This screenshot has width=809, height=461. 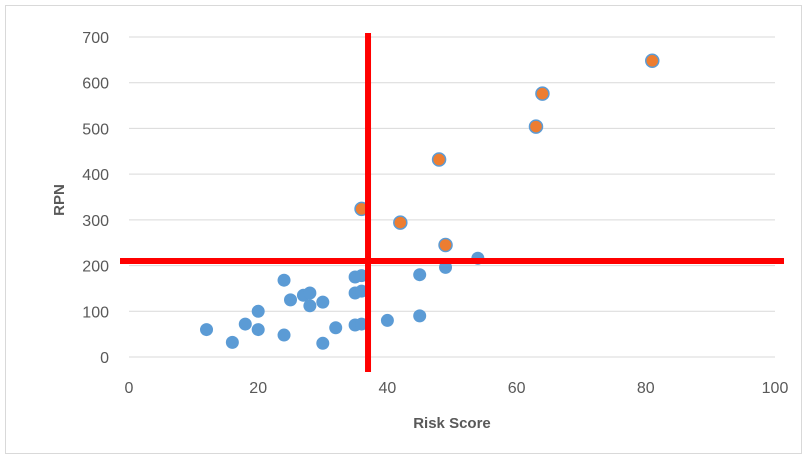 I want to click on x-tick-labels: 0 20 40 60 80 100, so click(x=457, y=388).